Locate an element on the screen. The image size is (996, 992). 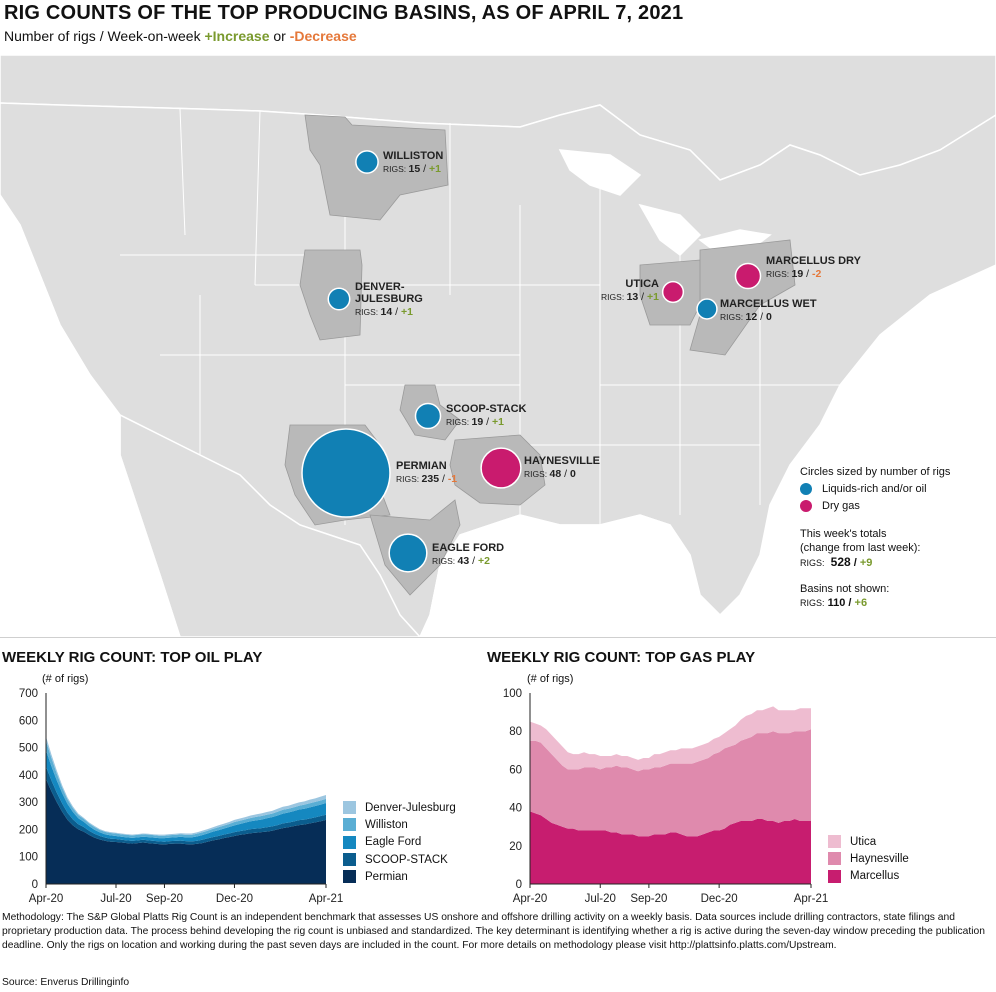
legend-item-permian: Permian is located at coordinates (399, 876).